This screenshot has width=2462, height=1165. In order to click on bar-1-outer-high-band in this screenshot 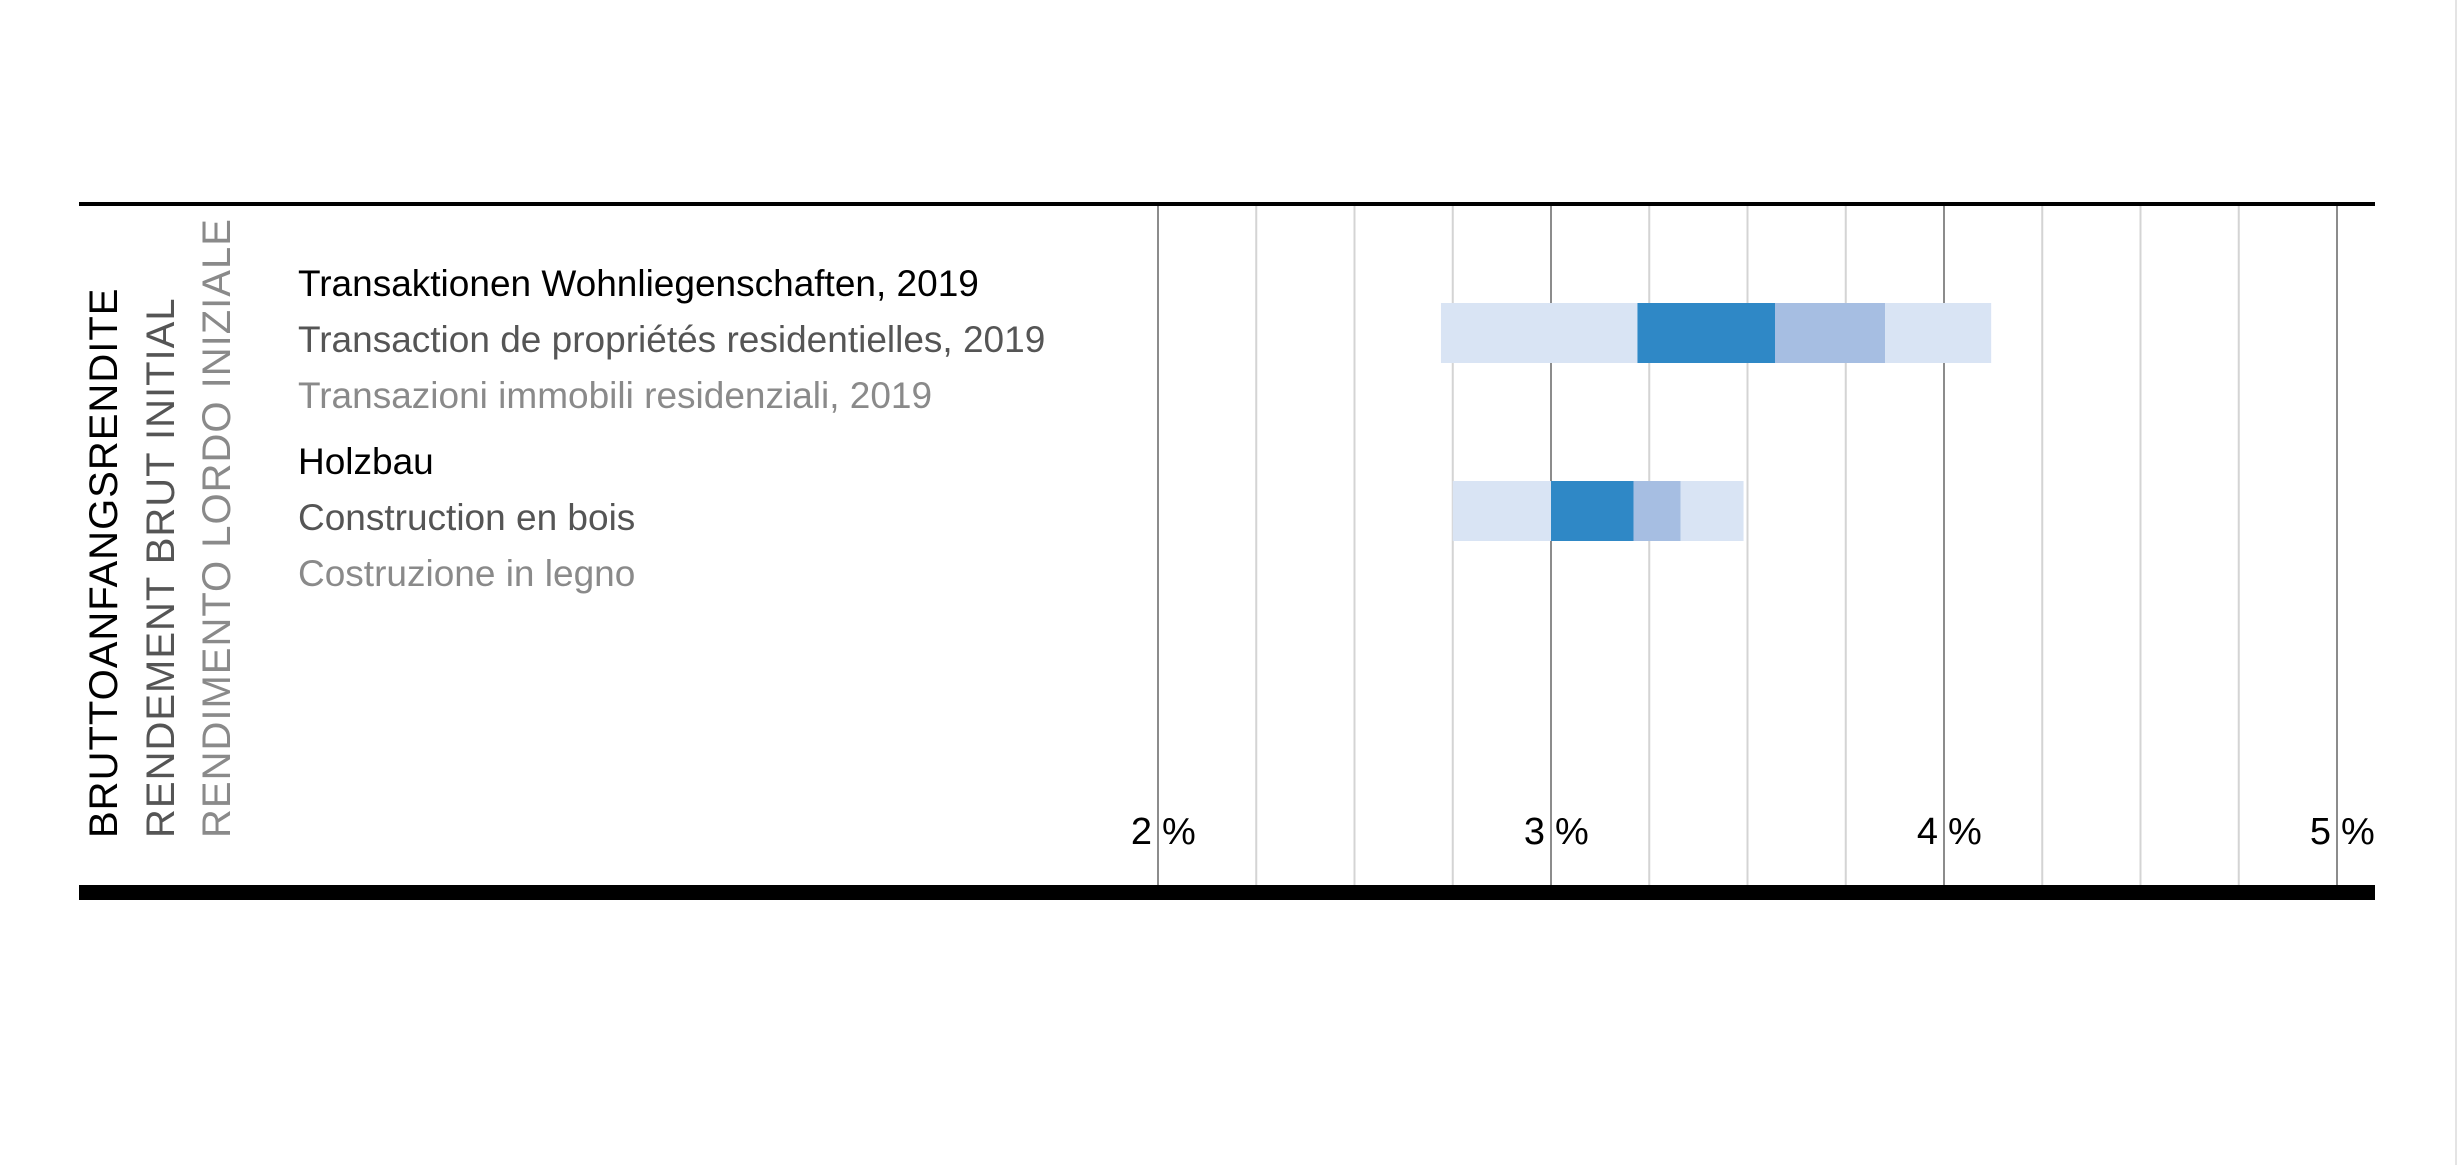, I will do `click(1938, 333)`.